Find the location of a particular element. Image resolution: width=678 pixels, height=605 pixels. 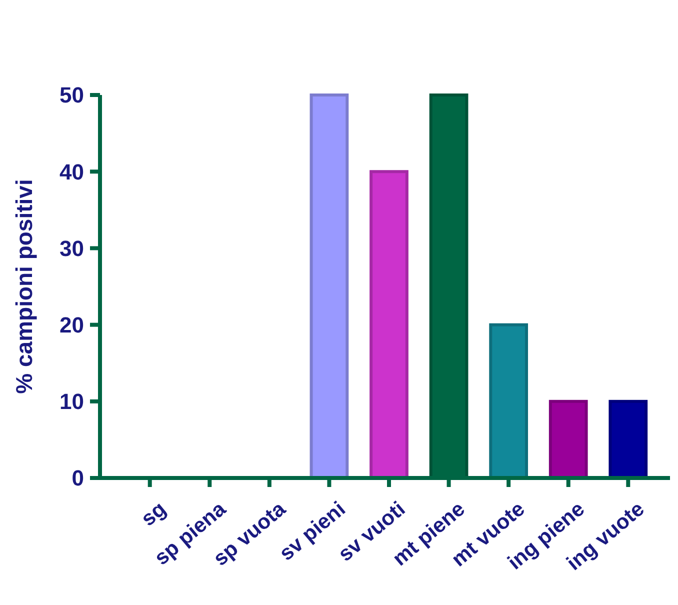

y-tick-label: 50 is located at coordinates (72, 95).